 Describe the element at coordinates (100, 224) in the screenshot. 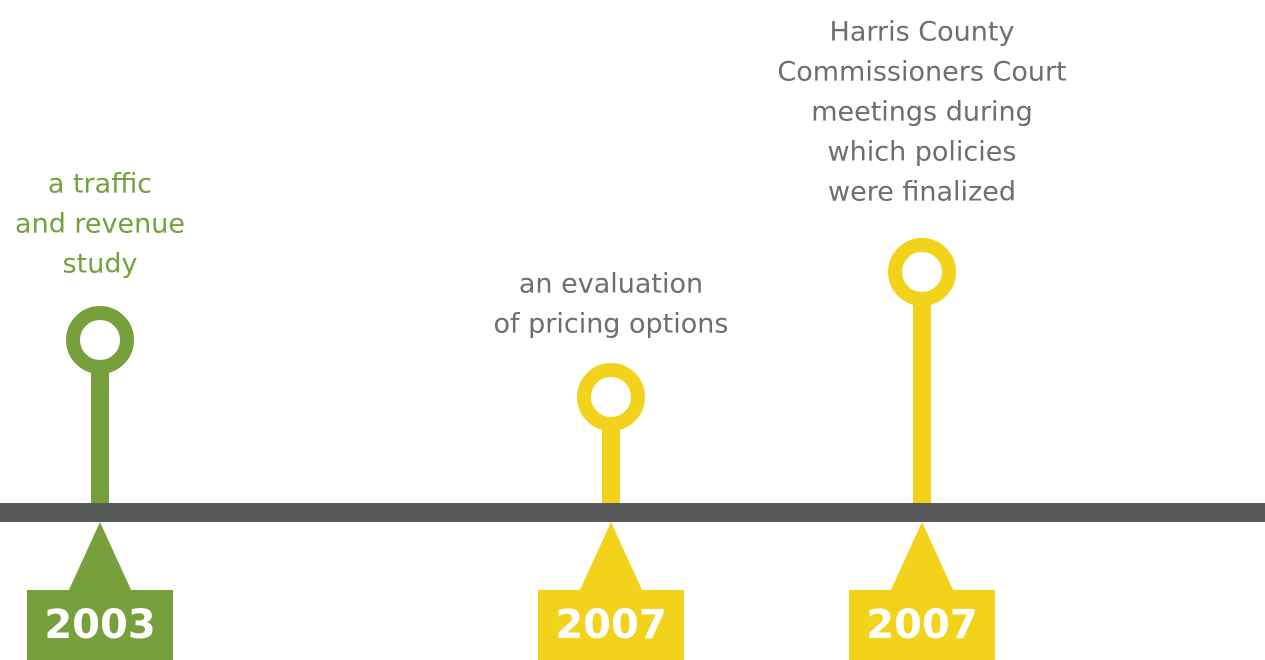

I see `event-label: and revenue` at that location.